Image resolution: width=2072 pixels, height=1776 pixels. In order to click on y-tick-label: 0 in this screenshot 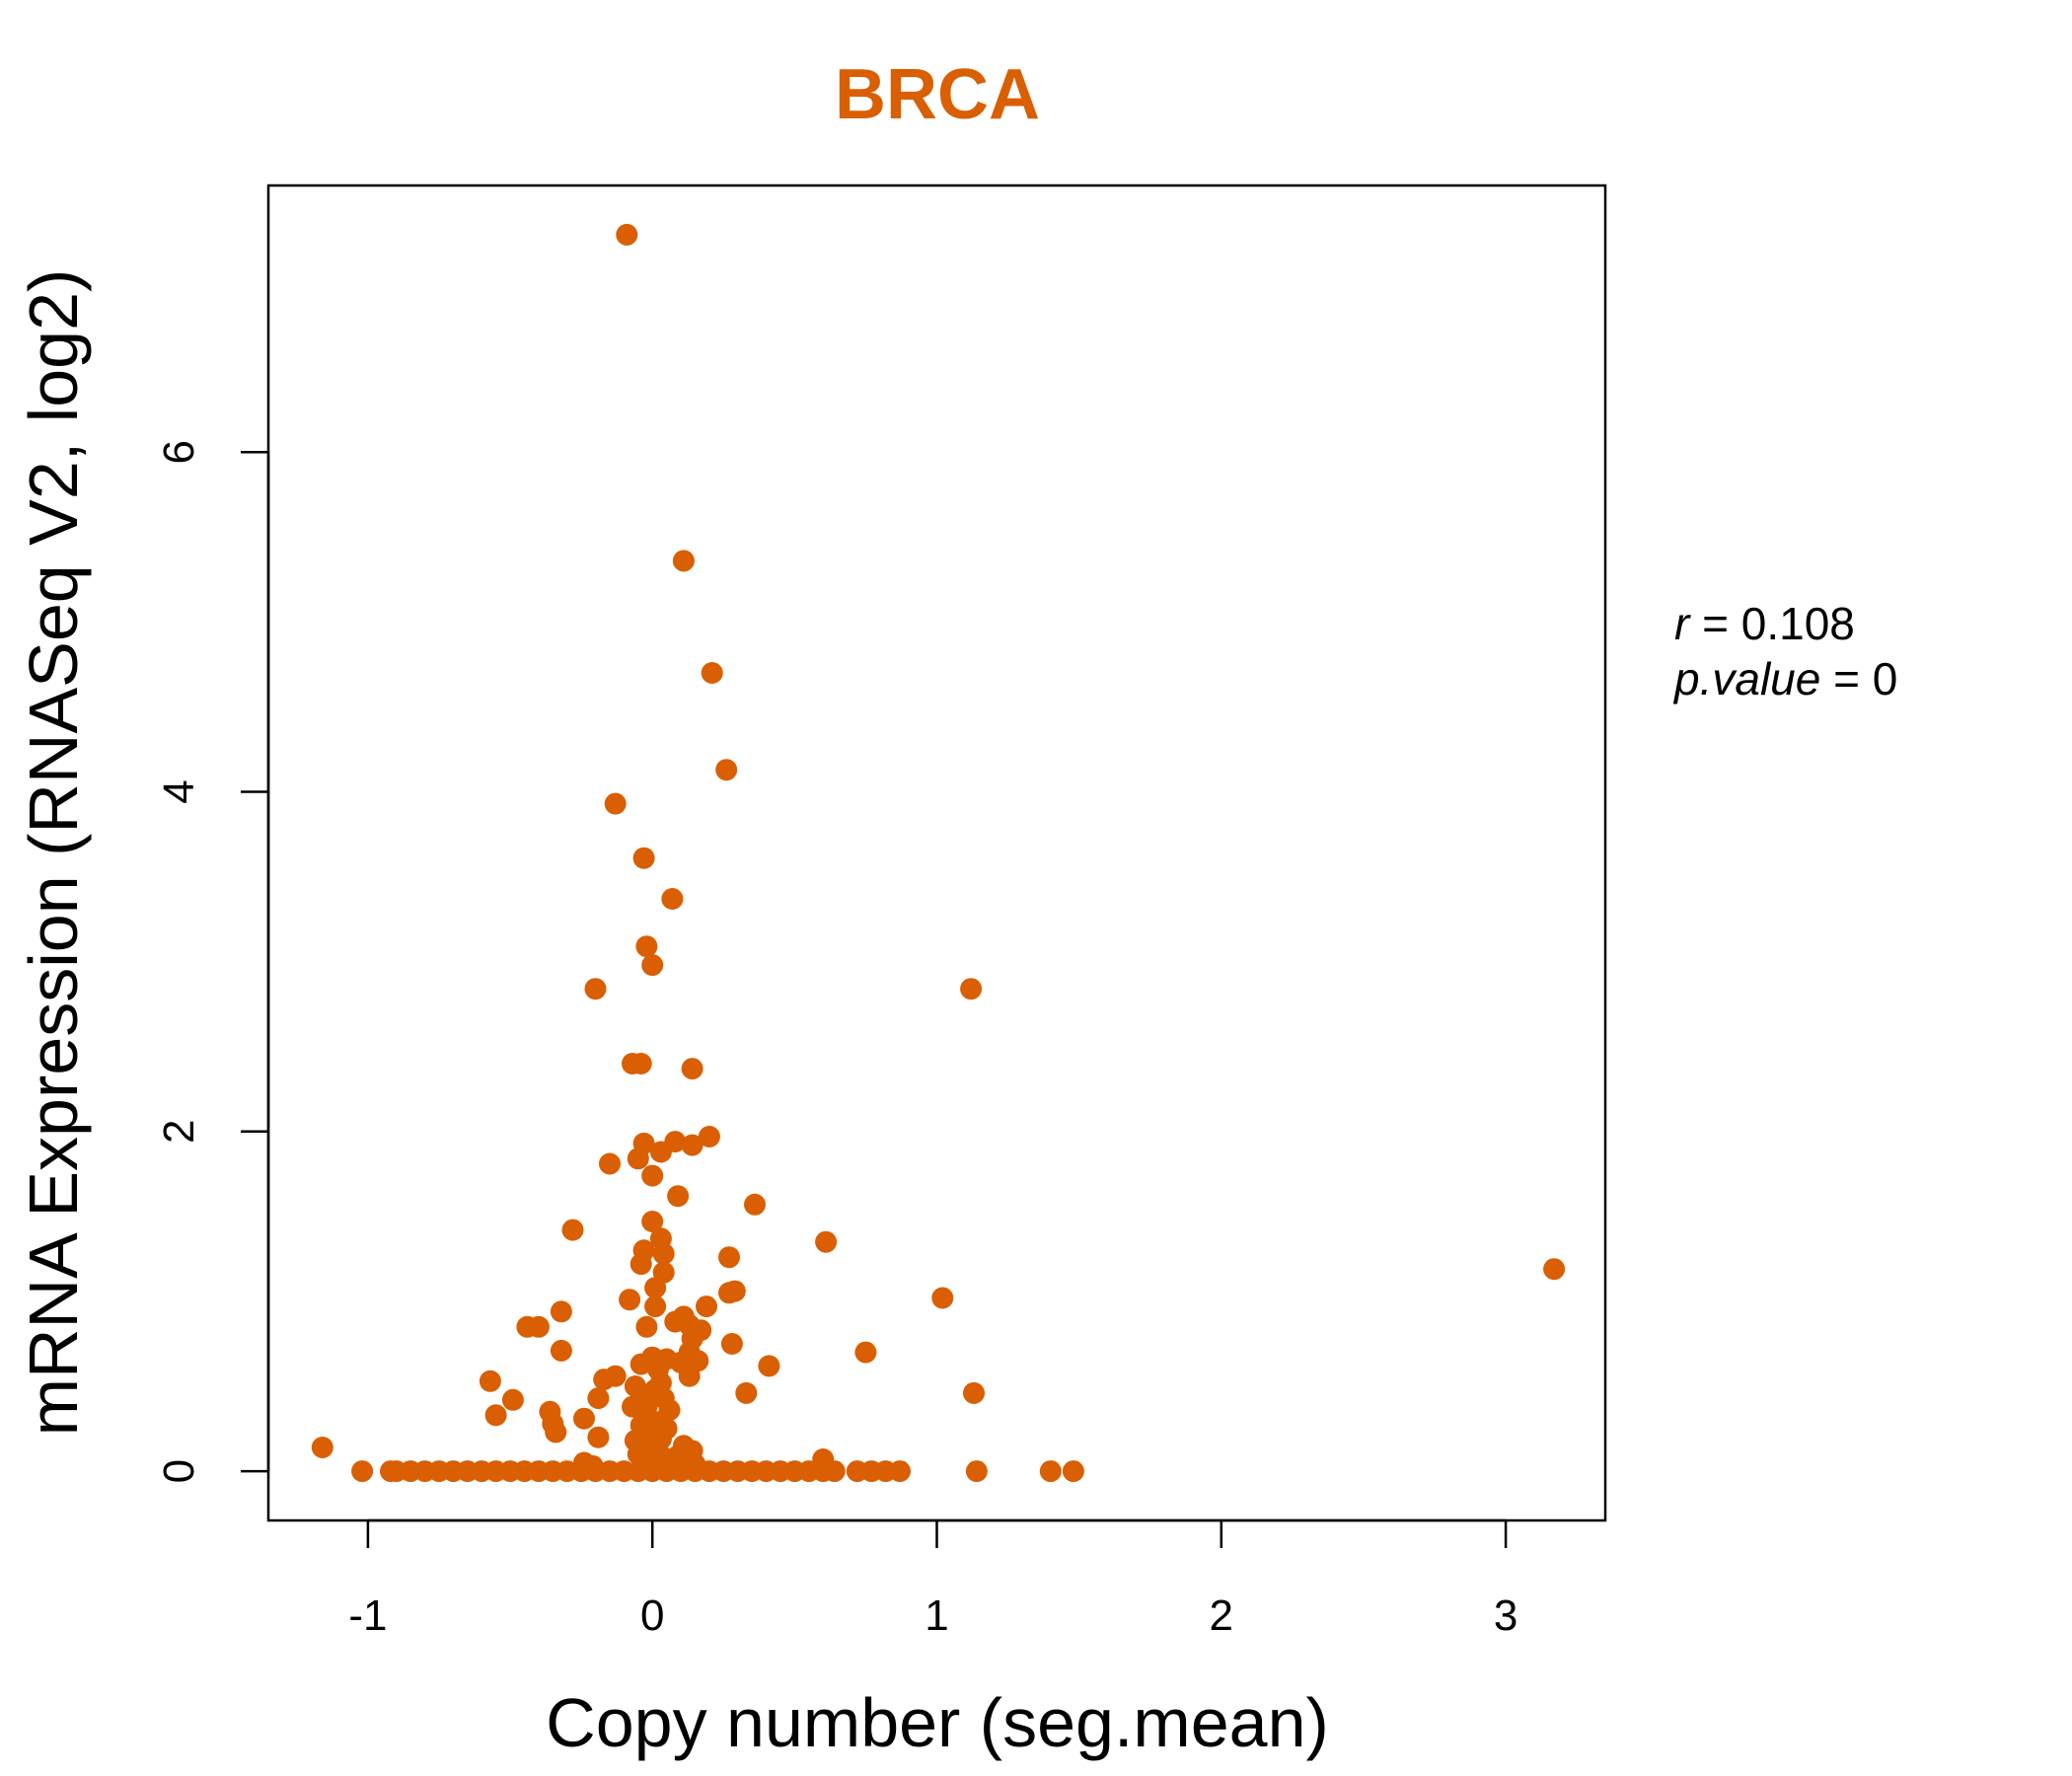, I will do `click(179, 1471)`.